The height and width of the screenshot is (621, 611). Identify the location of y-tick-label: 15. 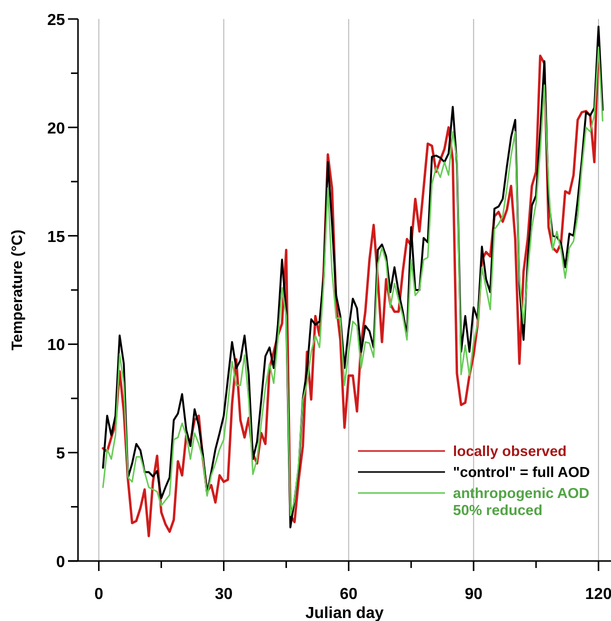
(56, 237).